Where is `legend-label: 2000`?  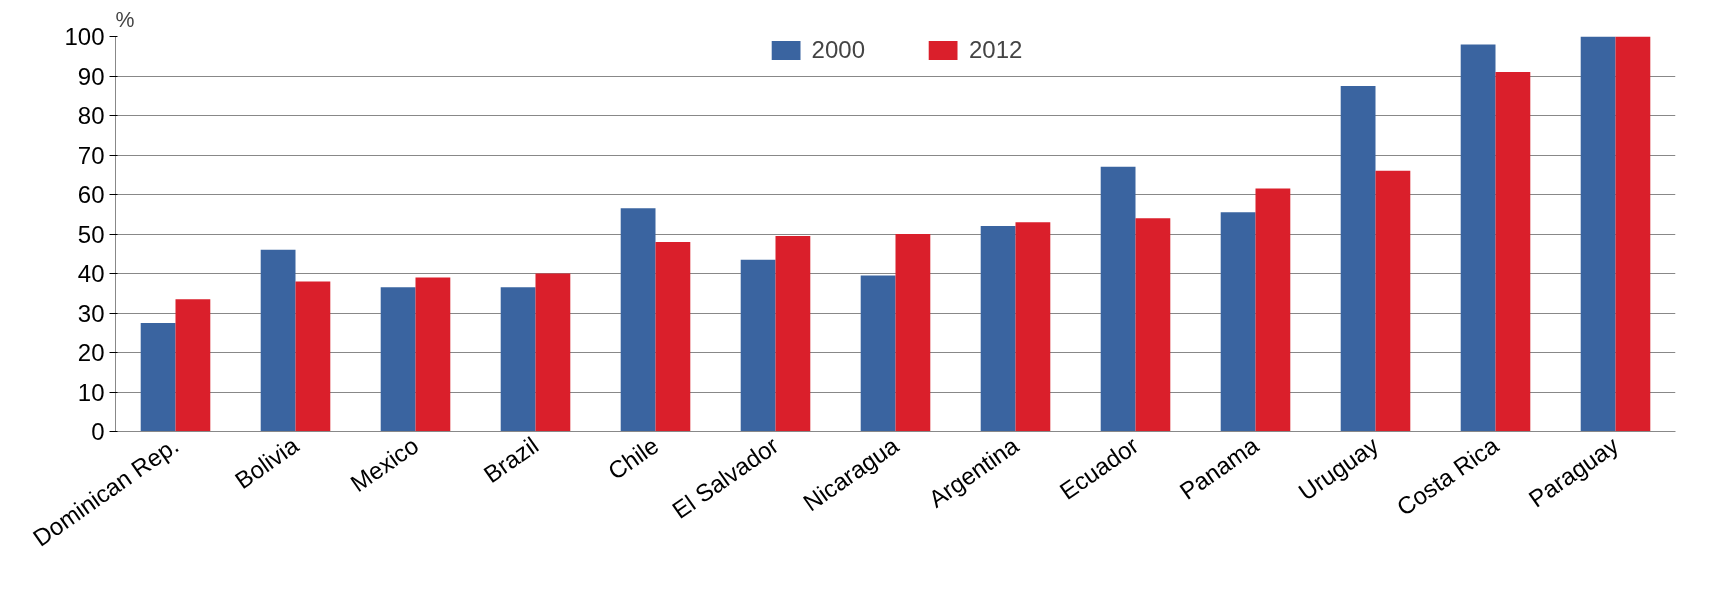
legend-label: 2000 is located at coordinates (838, 50).